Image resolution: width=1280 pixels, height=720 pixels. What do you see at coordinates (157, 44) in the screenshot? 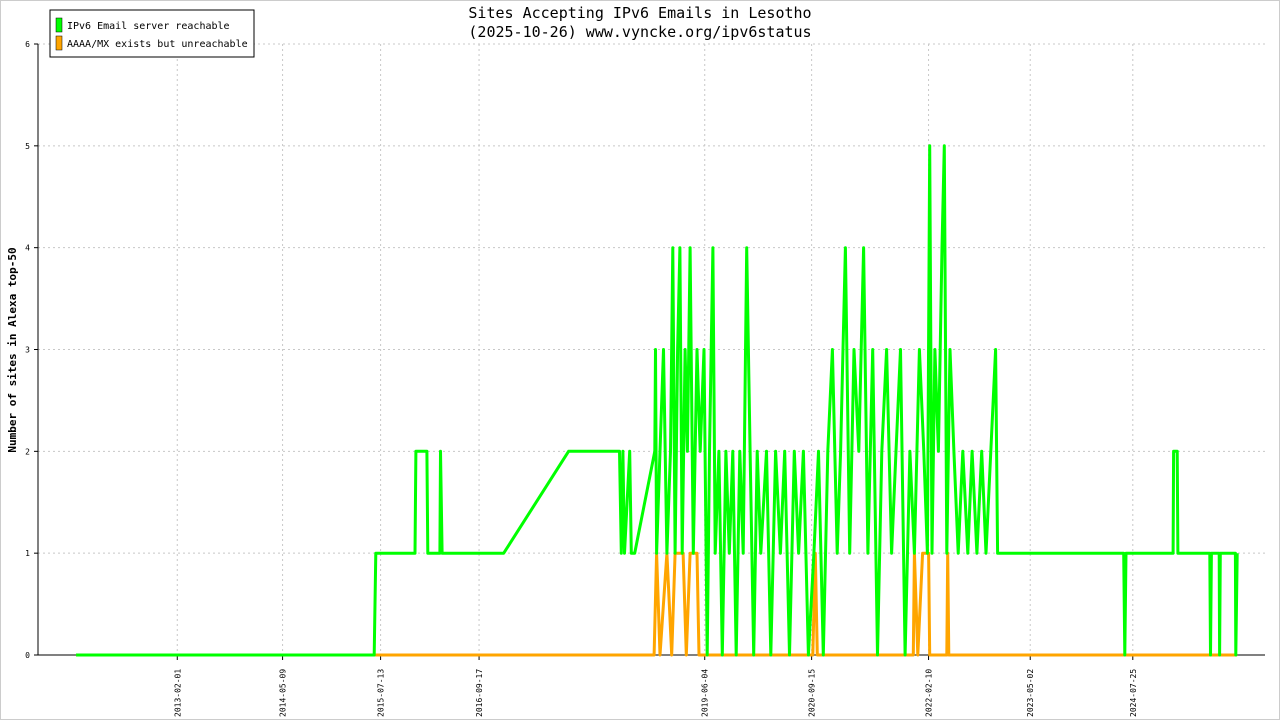
I see `legend-label: AAAA/MX exists but unreachable` at bounding box center [157, 44].